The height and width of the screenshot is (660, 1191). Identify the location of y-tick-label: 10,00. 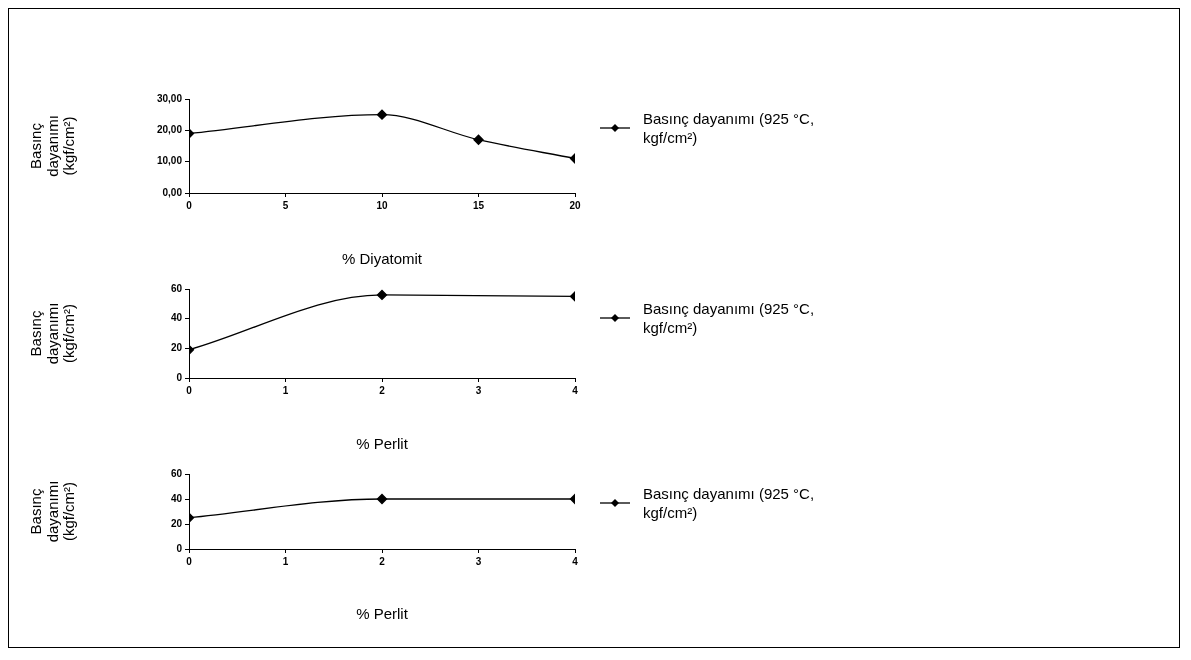
(169, 161).